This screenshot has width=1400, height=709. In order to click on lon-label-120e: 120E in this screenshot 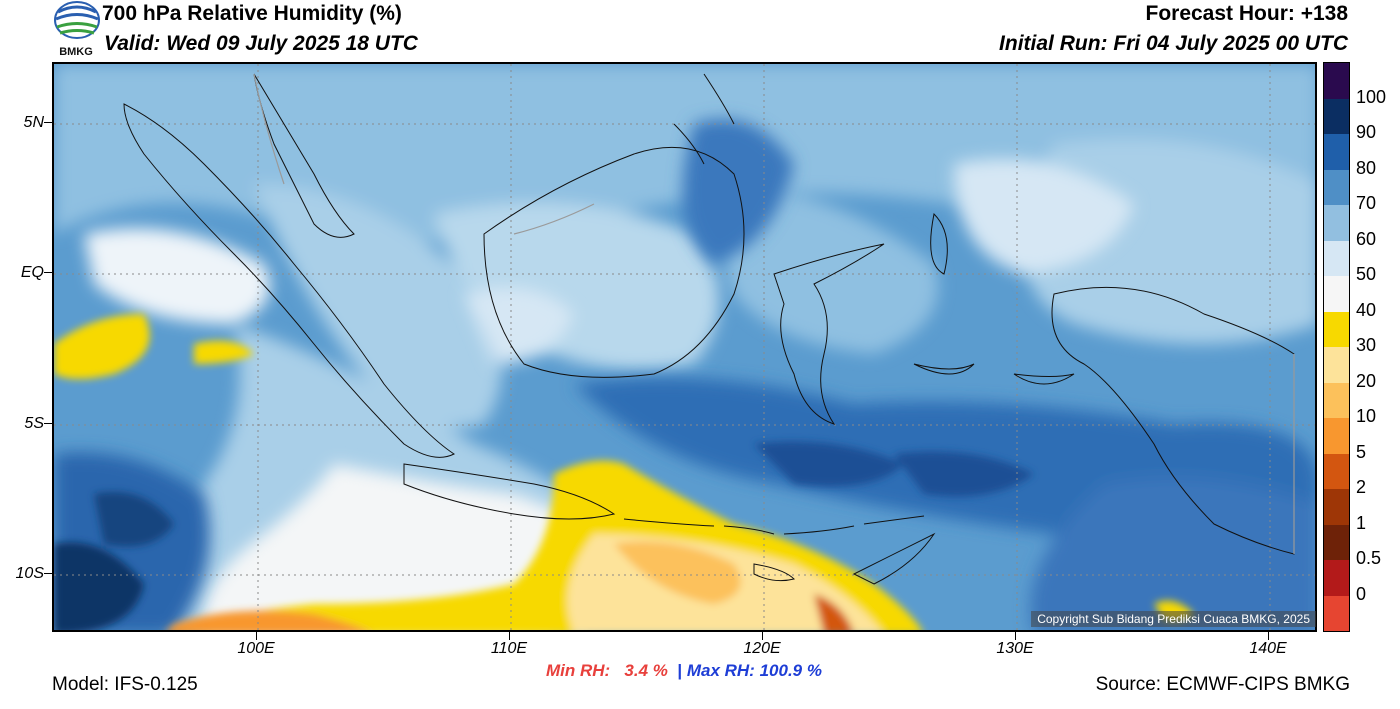, I will do `click(762, 648)`.